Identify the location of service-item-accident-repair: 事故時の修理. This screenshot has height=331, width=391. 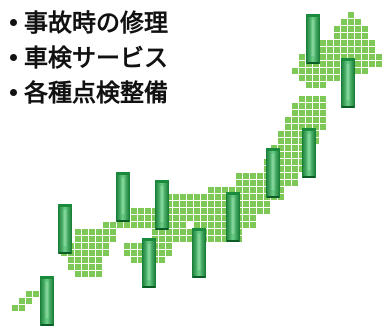
(89, 23).